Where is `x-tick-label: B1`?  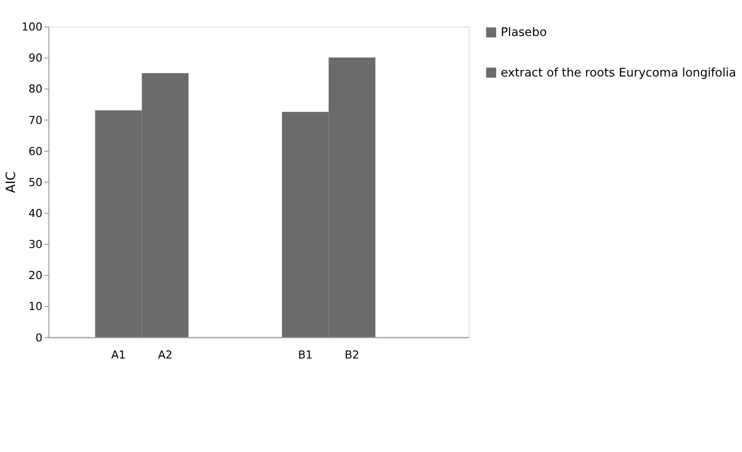
x-tick-label: B1 is located at coordinates (305, 355).